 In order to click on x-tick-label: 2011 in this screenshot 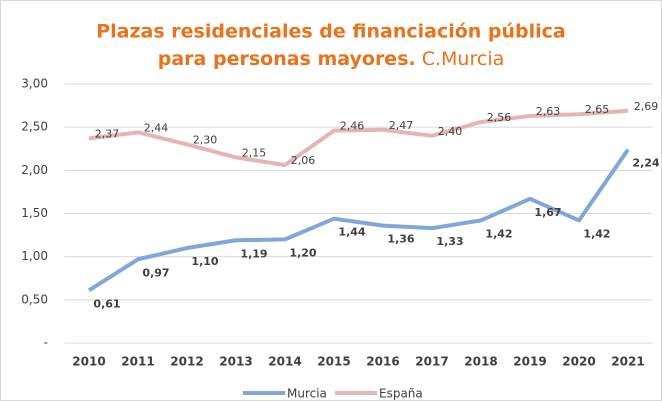, I will do `click(137, 362)`.